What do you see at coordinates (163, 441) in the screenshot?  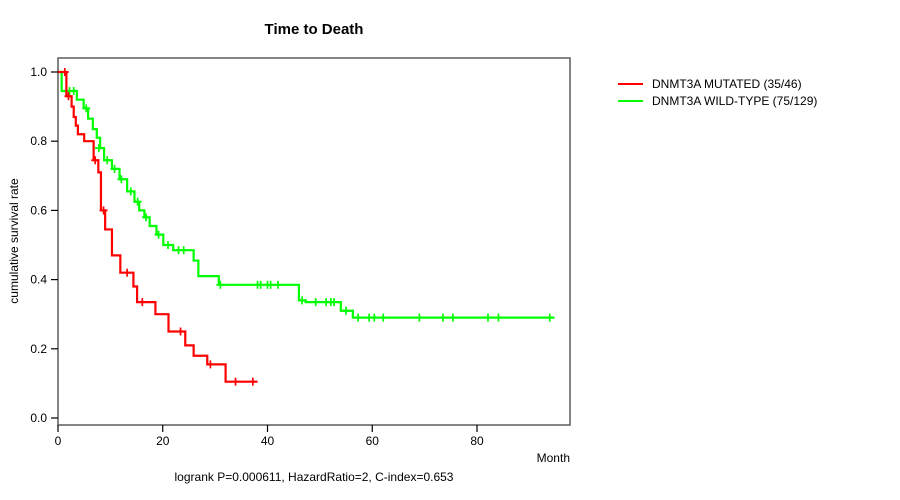 I see `x-tick-label: 20` at bounding box center [163, 441].